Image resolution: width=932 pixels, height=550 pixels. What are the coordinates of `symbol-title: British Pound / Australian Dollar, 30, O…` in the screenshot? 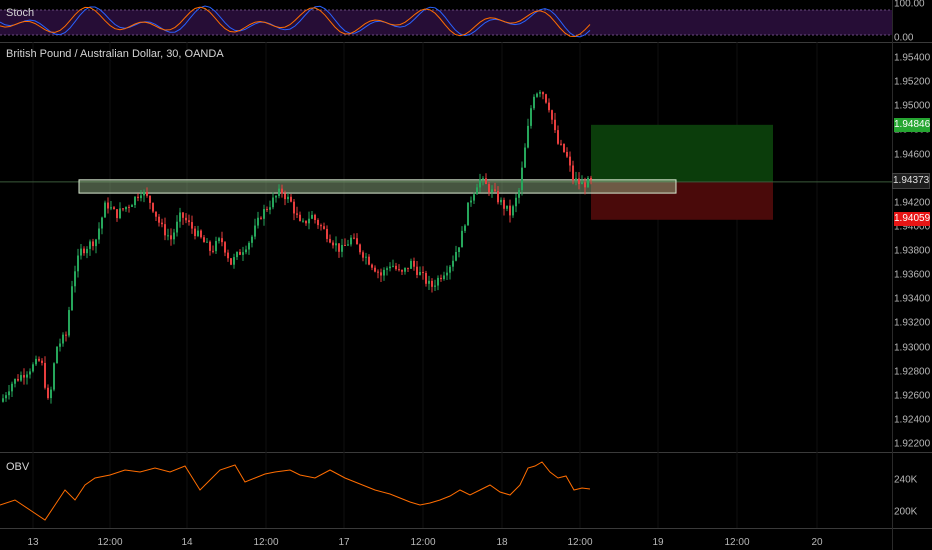 It's located at (115, 54).